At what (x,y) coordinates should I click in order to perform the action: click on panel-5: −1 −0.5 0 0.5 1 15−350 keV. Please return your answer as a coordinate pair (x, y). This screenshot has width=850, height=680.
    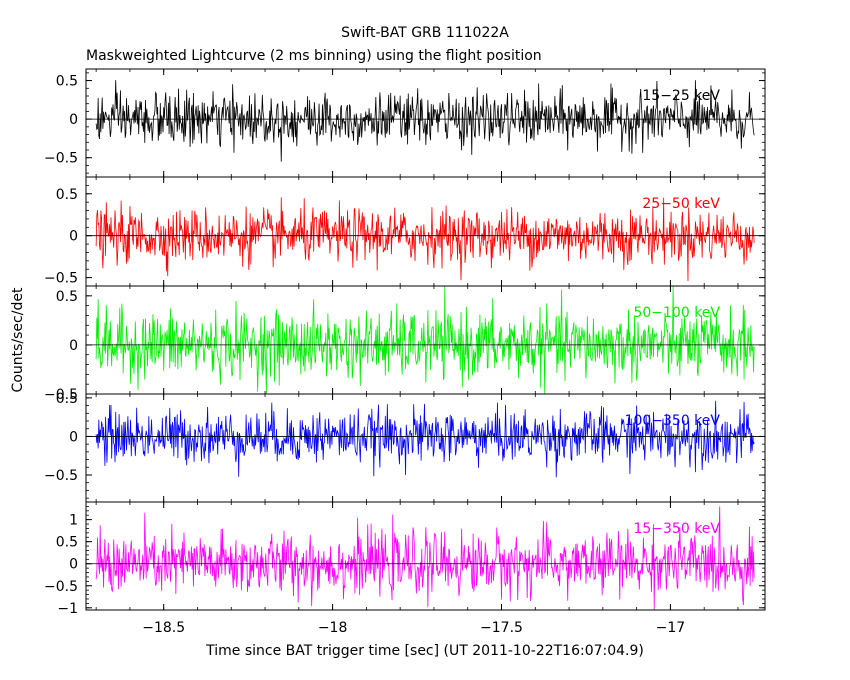
    Looking at the image, I should click on (405, 559).